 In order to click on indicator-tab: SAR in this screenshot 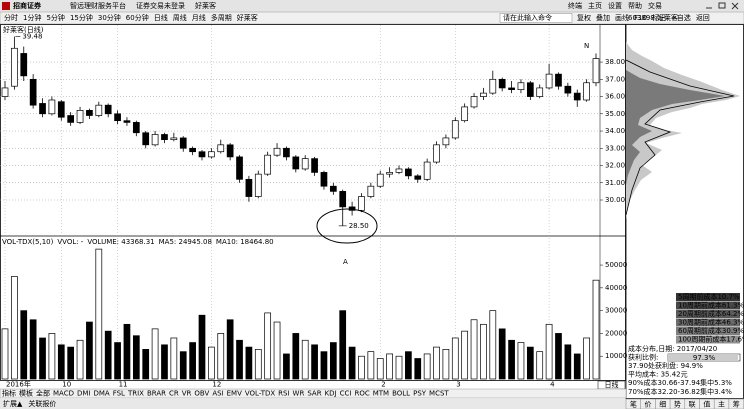, I will do `click(314, 394)`.